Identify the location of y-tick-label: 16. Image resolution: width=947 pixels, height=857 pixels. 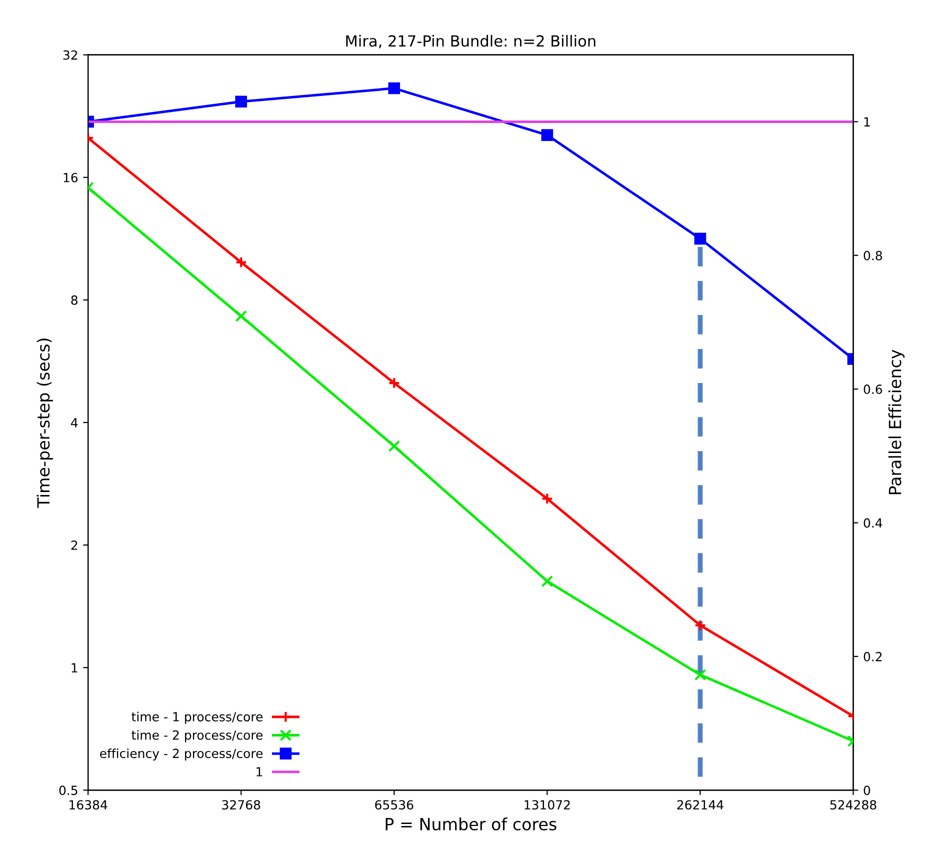
(71, 177).